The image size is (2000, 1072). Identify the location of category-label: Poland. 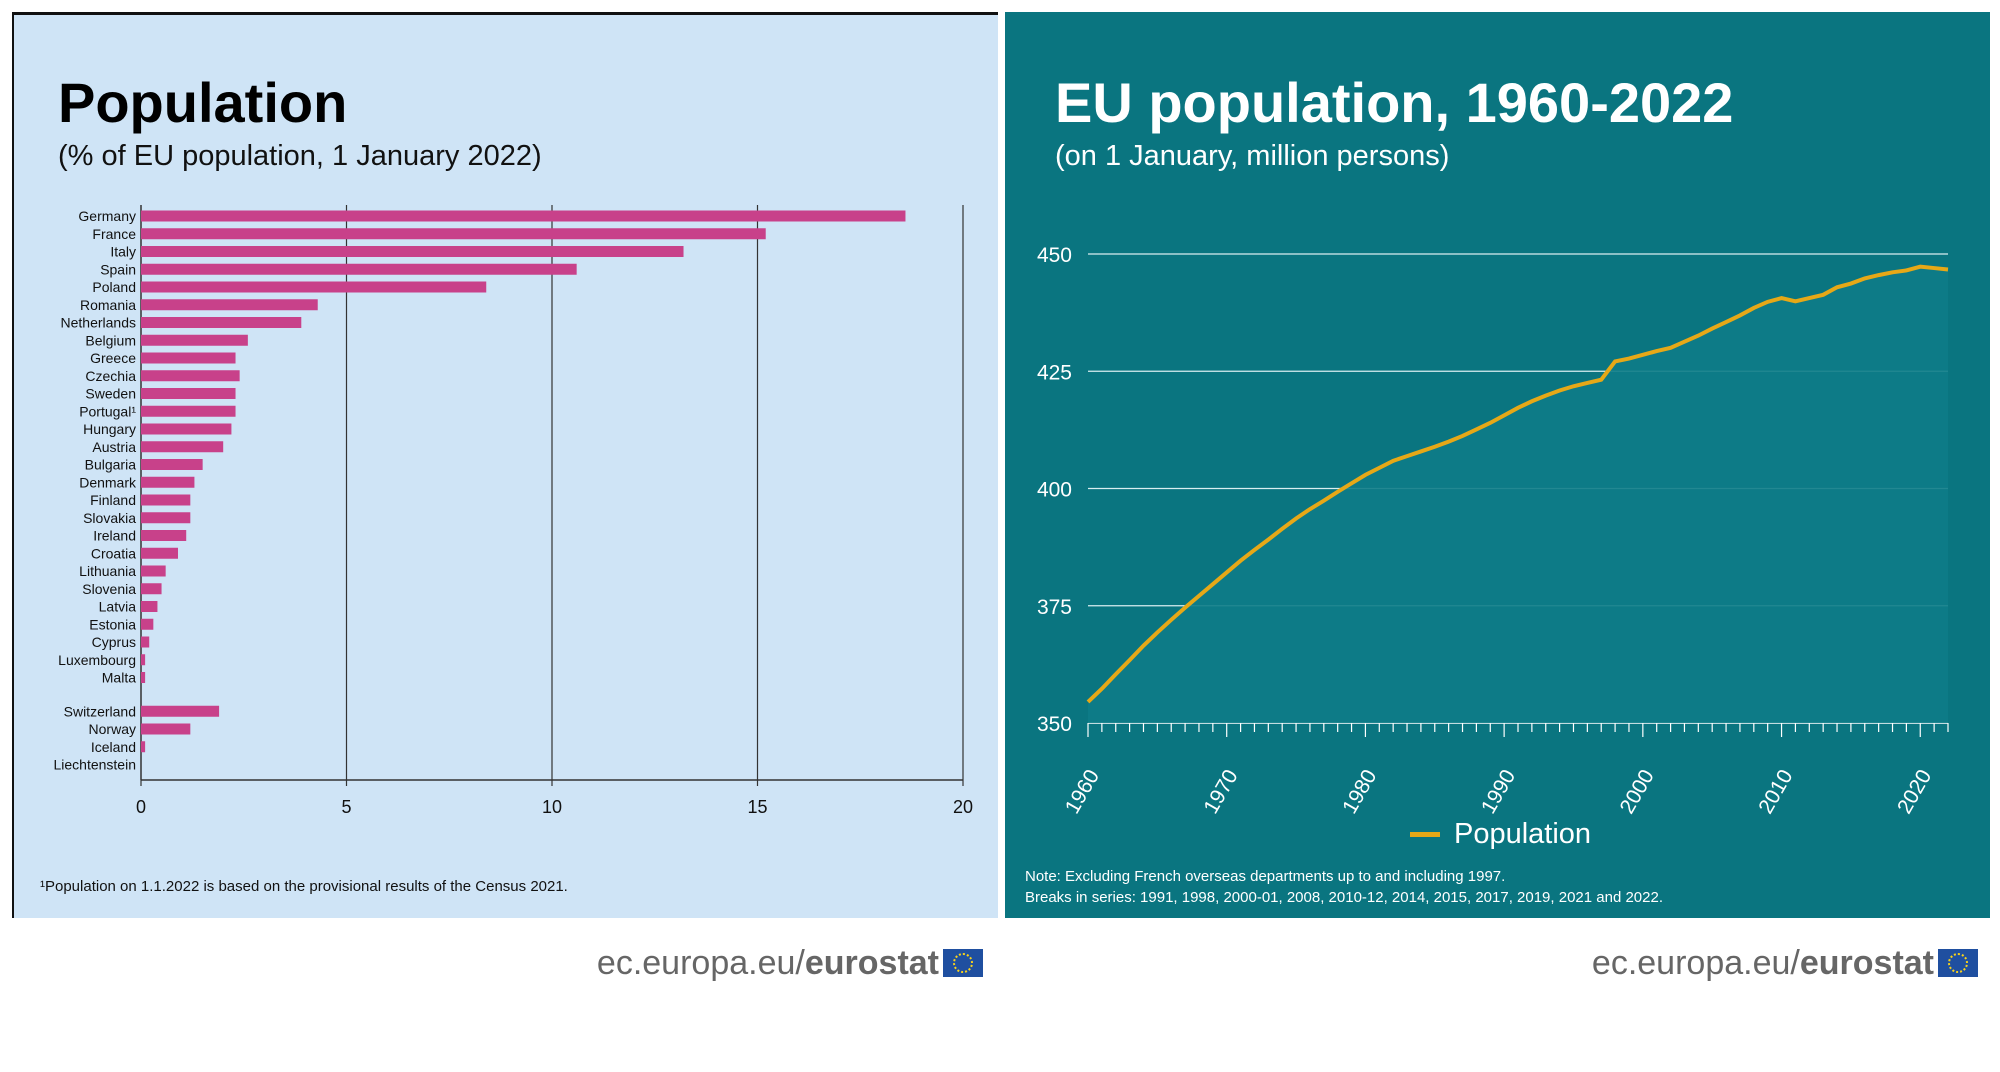
(114, 287).